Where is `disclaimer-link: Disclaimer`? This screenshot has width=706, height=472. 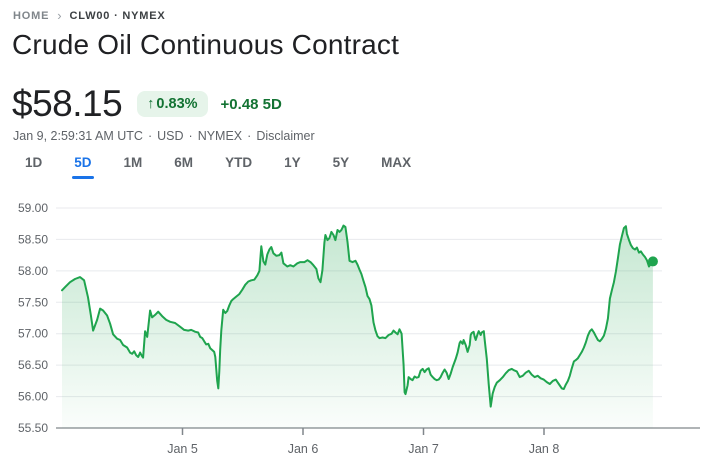 disclaimer-link: Disclaimer is located at coordinates (285, 136).